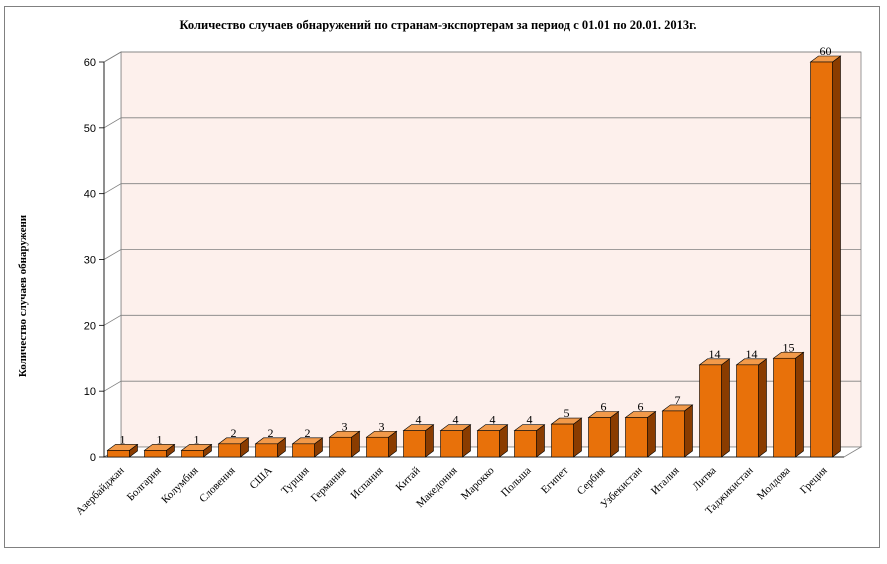 The height and width of the screenshot is (564, 887). What do you see at coordinates (367, 483) in the screenshot?
I see `x-tick-label: Испания` at bounding box center [367, 483].